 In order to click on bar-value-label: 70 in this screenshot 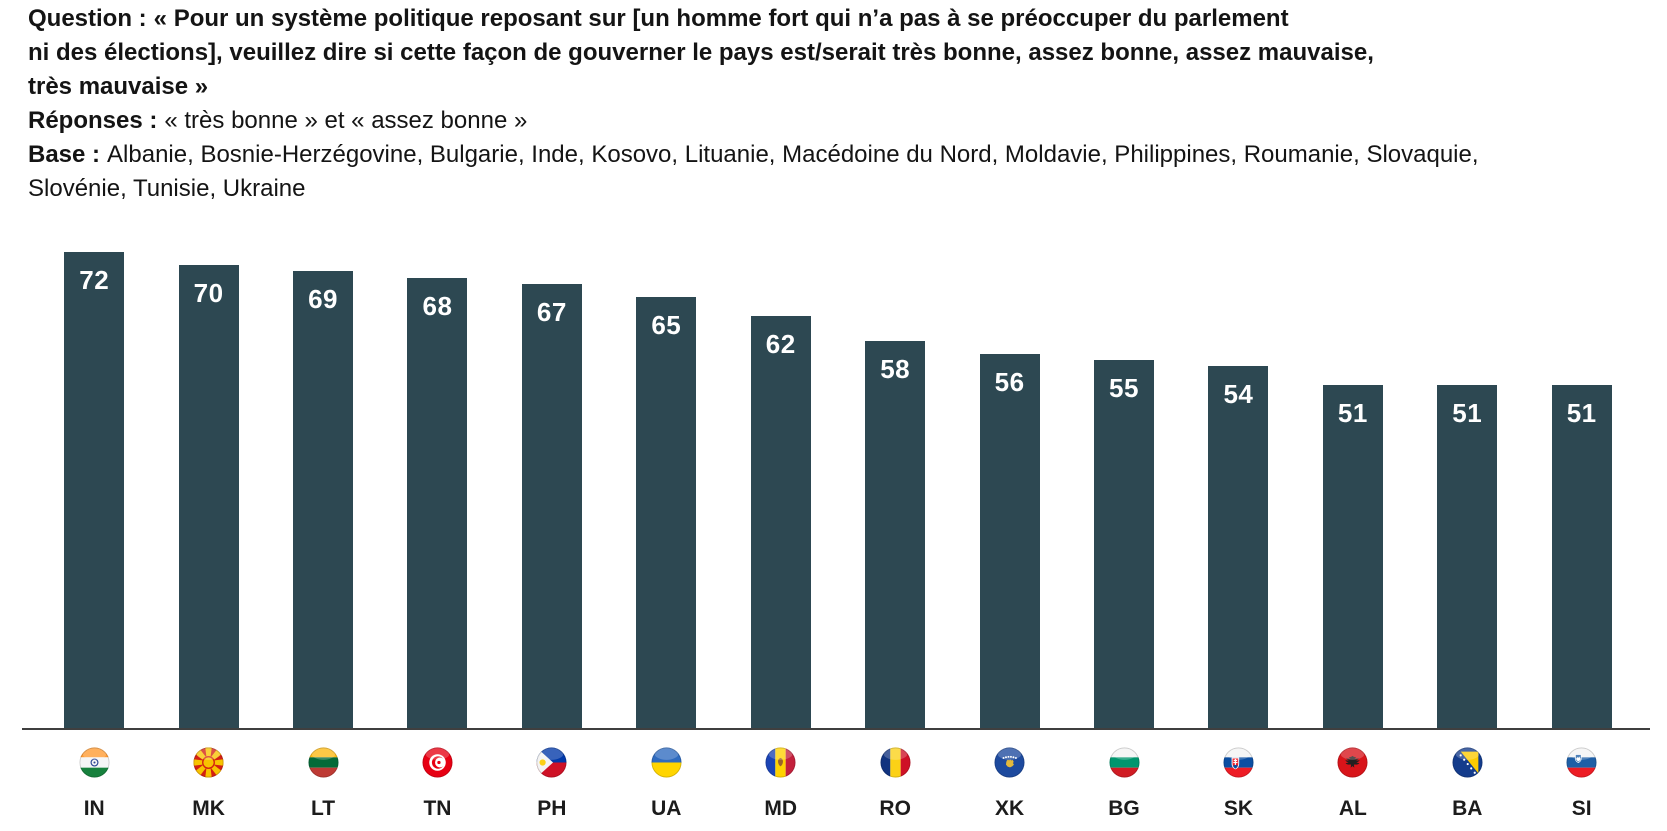, I will do `click(208, 293)`.